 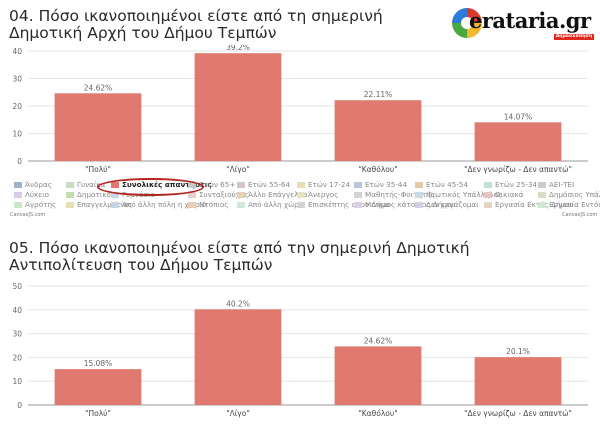 I want to click on legend-item: Επισκέπτης στον Δήμο, so click(x=343, y=205).